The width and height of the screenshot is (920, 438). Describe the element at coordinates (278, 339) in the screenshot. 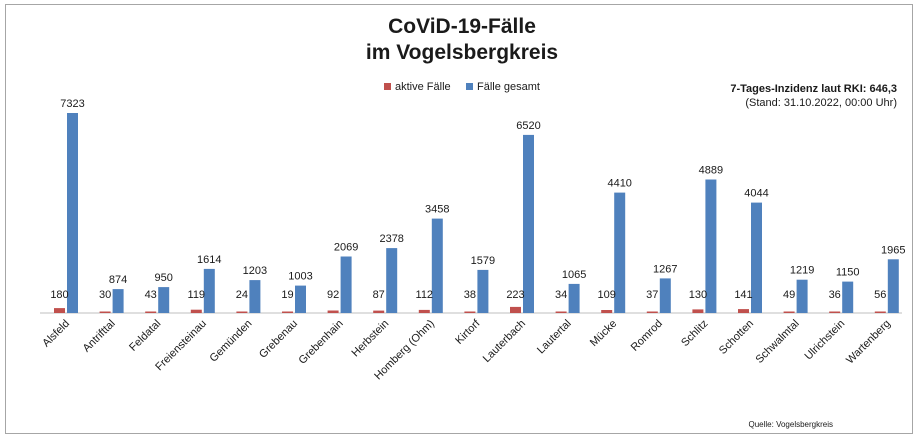

I see `category-label-grebenau: Grebenau` at that location.